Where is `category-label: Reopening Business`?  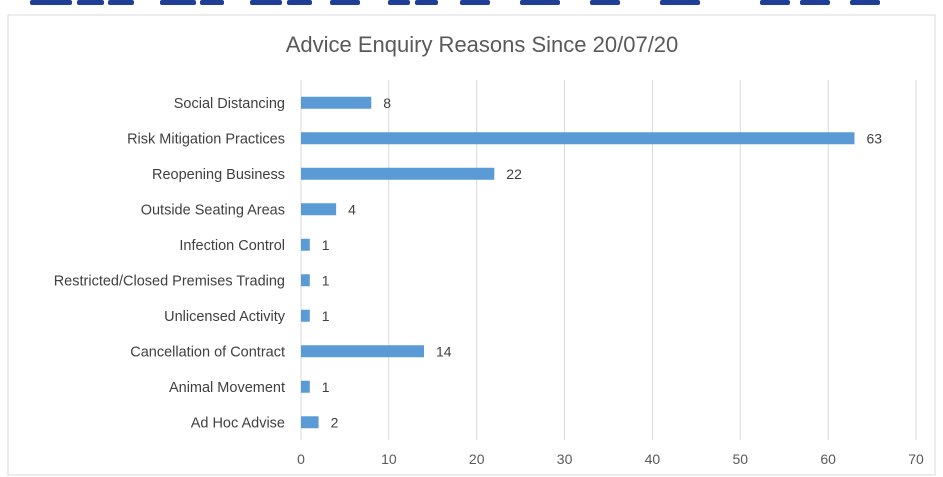
category-label: Reopening Business is located at coordinates (218, 175).